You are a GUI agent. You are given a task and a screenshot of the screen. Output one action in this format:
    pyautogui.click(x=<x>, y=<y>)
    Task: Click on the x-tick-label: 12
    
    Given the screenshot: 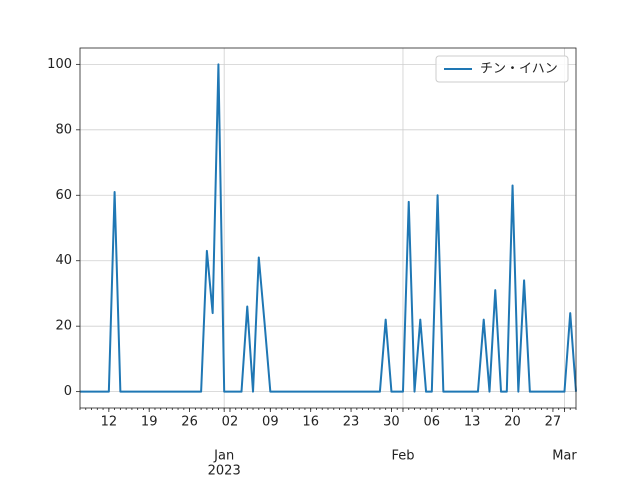 What is the action you would take?
    pyautogui.click(x=109, y=422)
    